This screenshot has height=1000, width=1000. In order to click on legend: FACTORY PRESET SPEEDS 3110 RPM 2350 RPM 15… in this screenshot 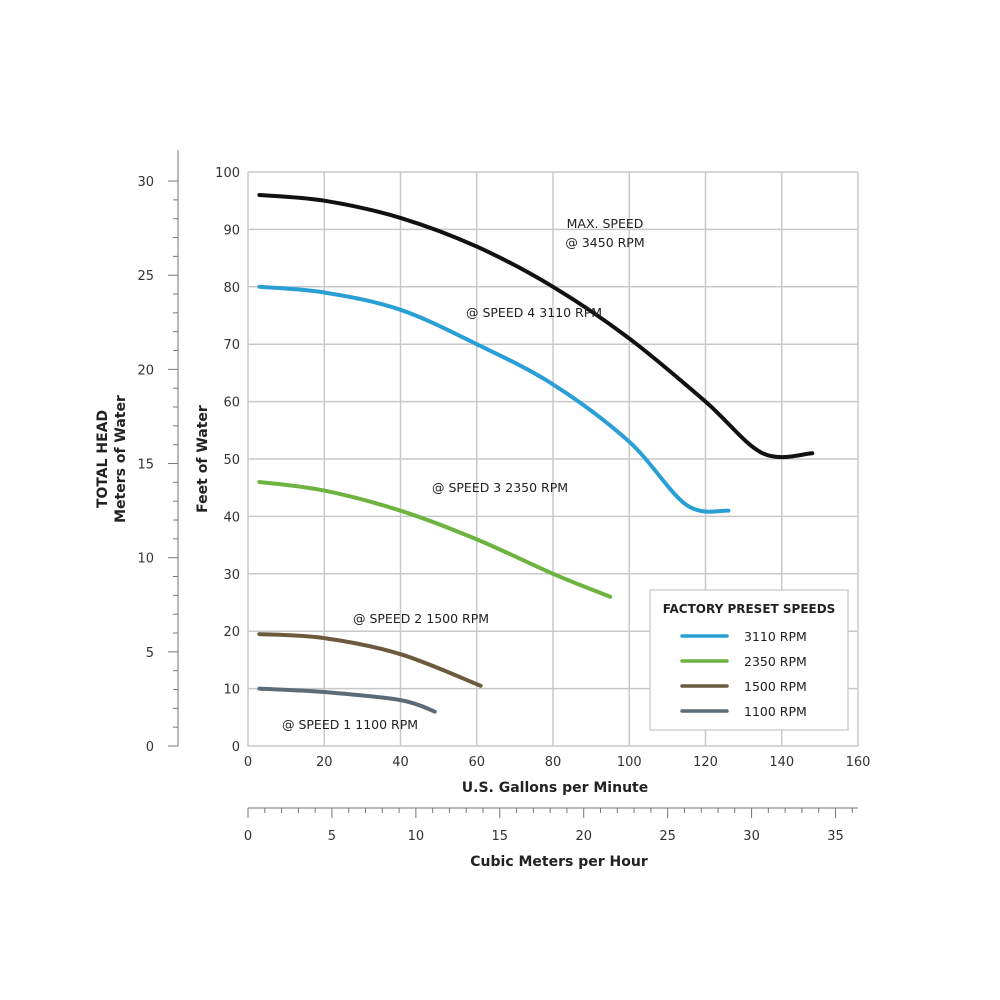, I will do `click(749, 660)`.